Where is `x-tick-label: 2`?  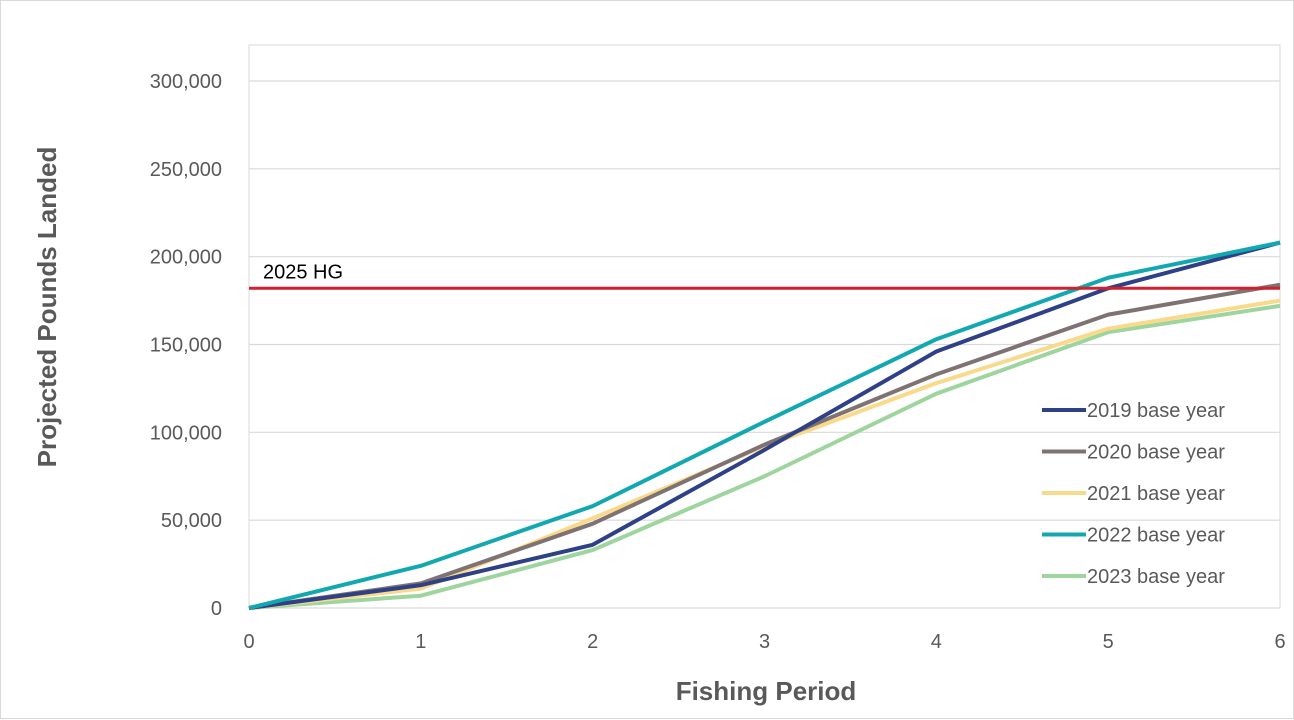
x-tick-label: 2 is located at coordinates (592, 642).